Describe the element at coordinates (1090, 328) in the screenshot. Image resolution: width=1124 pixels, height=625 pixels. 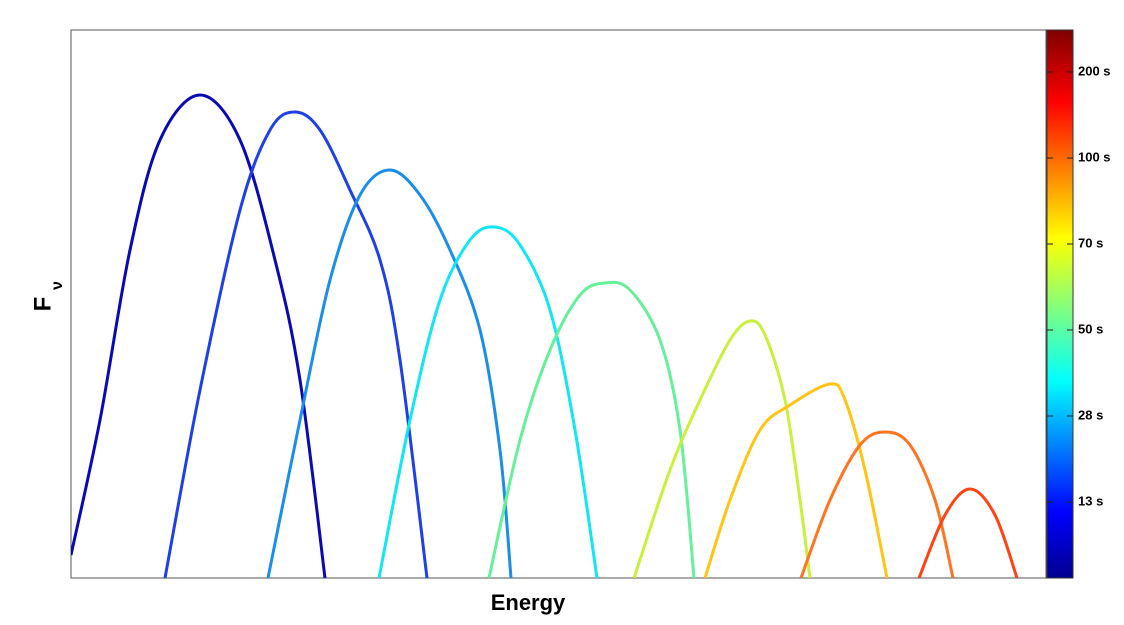
I see `colorbar-tick-label: 50 s` at that location.